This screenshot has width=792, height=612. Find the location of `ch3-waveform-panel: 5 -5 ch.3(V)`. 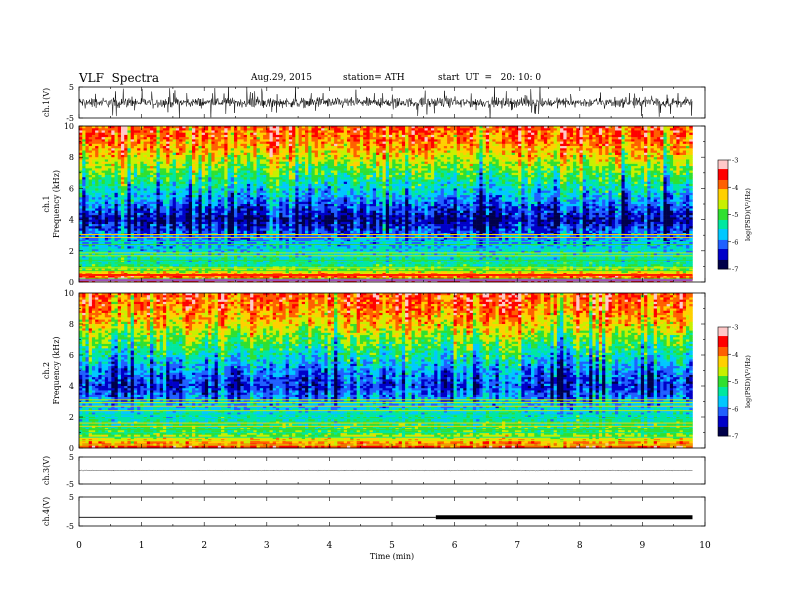

ch3-waveform-panel: 5 -5 ch.3(V) is located at coordinates (374, 471).